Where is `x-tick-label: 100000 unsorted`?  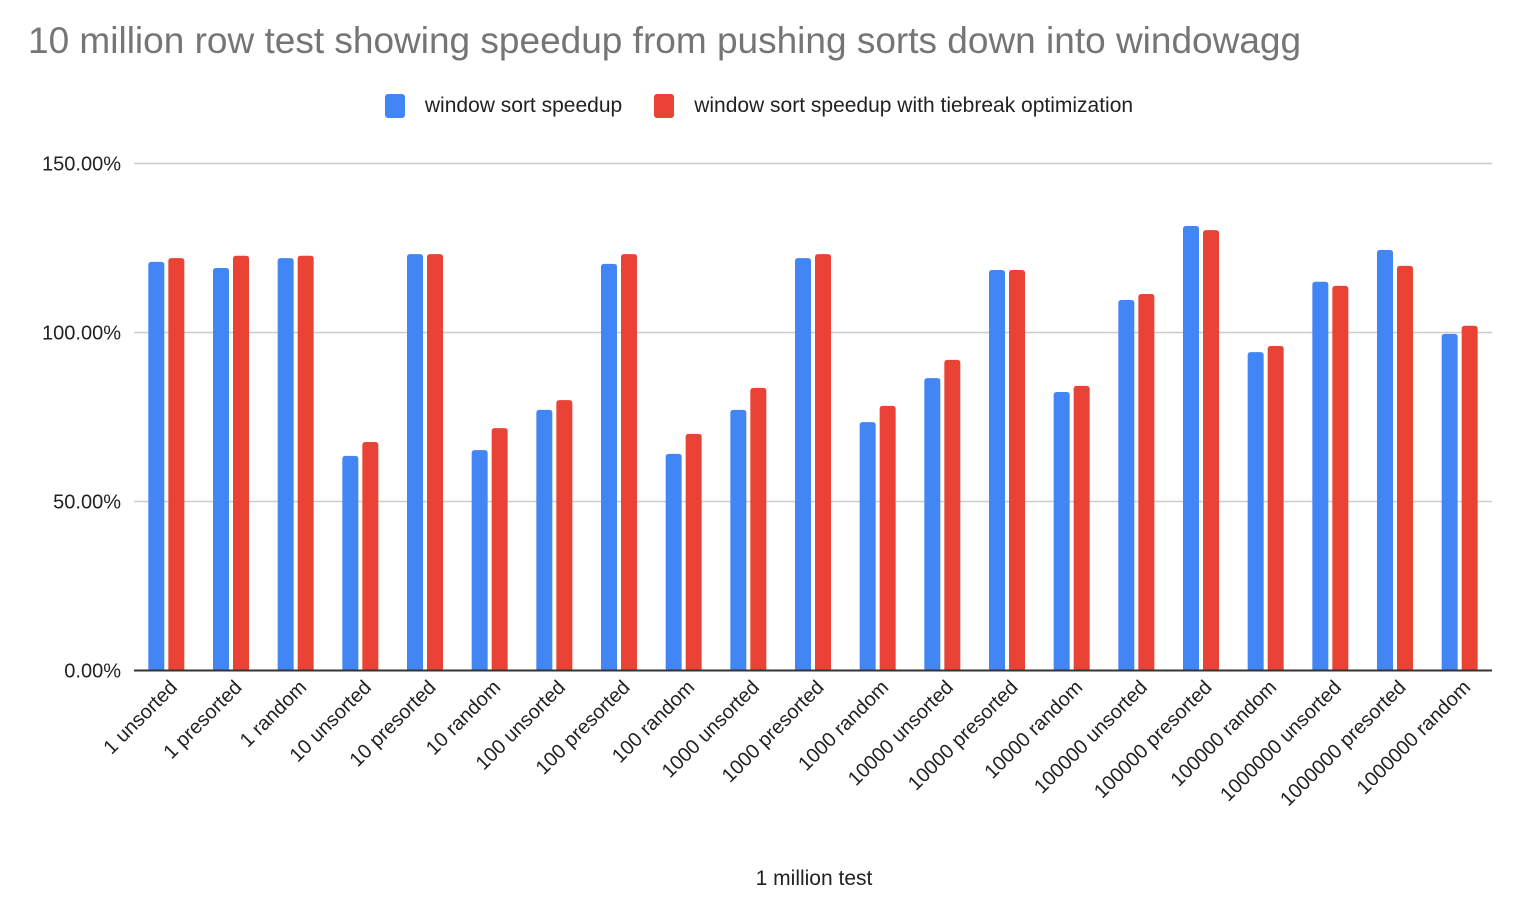
x-tick-label: 100000 unsorted is located at coordinates (1091, 737).